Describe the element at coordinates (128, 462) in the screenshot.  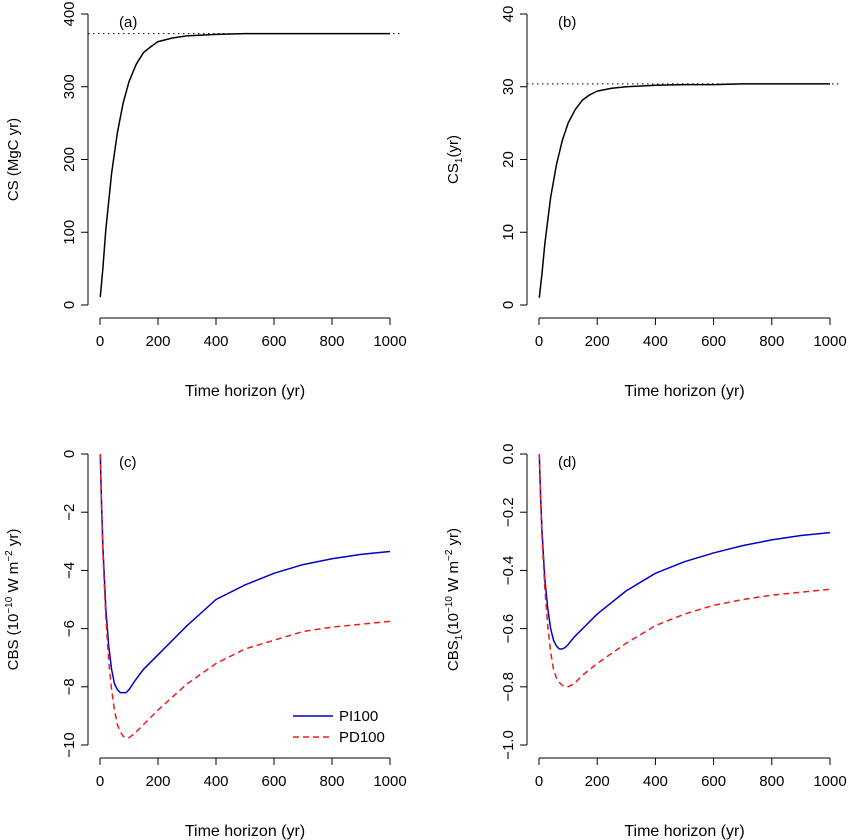
I see `panel-label: (c)` at that location.